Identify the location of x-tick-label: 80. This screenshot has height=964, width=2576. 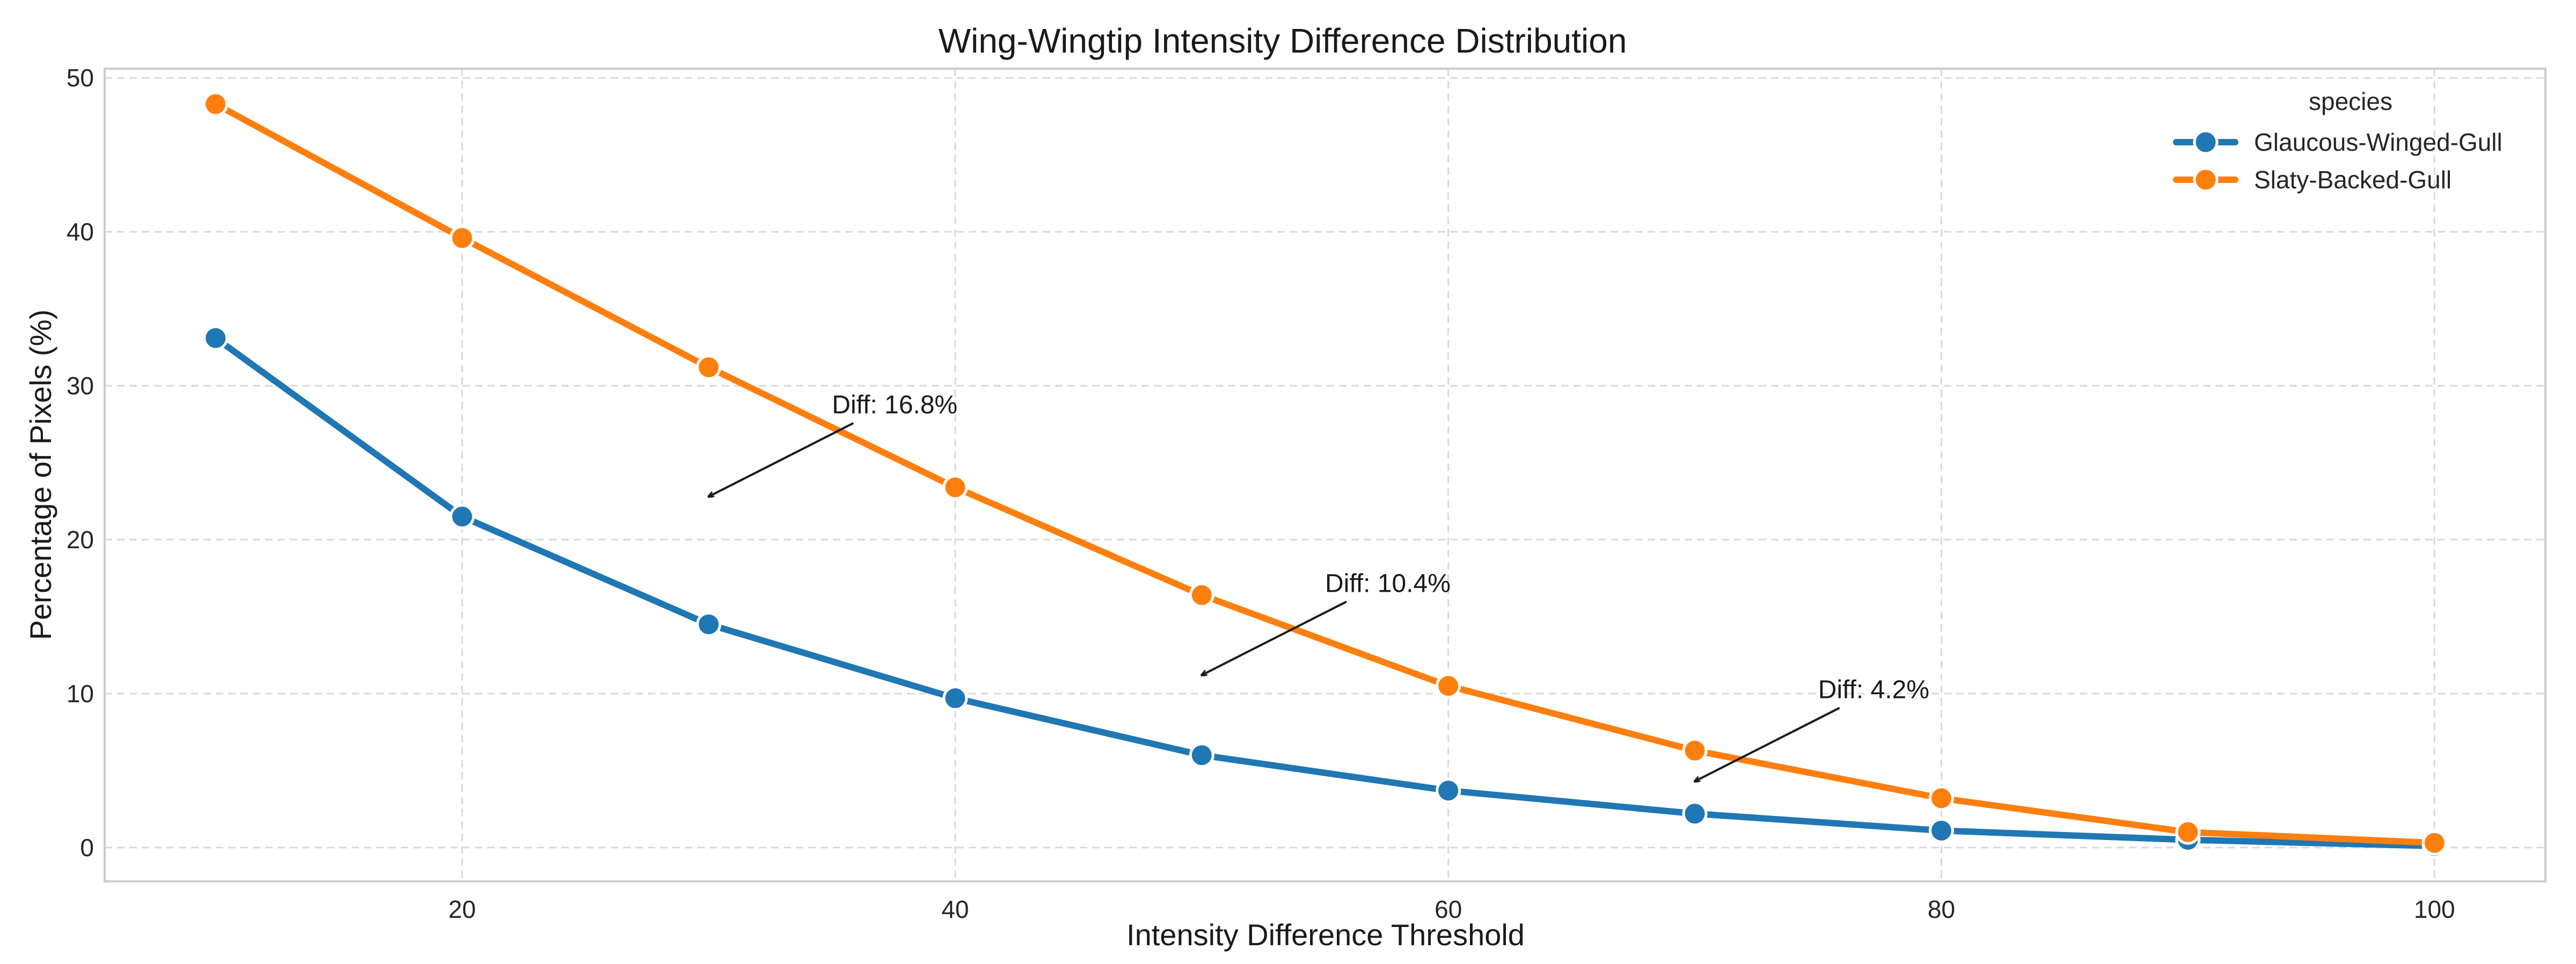
(1941, 909).